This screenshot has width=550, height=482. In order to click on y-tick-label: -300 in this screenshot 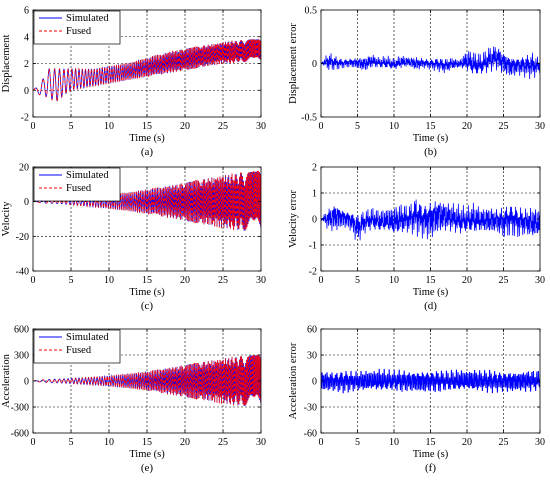, I will do `click(20, 408)`.